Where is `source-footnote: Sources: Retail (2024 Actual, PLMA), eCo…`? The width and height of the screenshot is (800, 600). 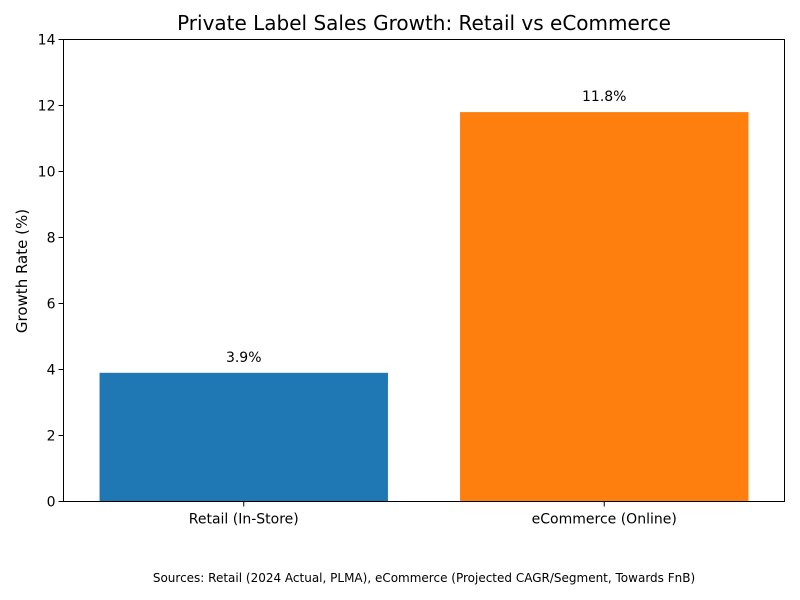 source-footnote: Sources: Retail (2024 Actual, PLMA), eCo… is located at coordinates (424, 578).